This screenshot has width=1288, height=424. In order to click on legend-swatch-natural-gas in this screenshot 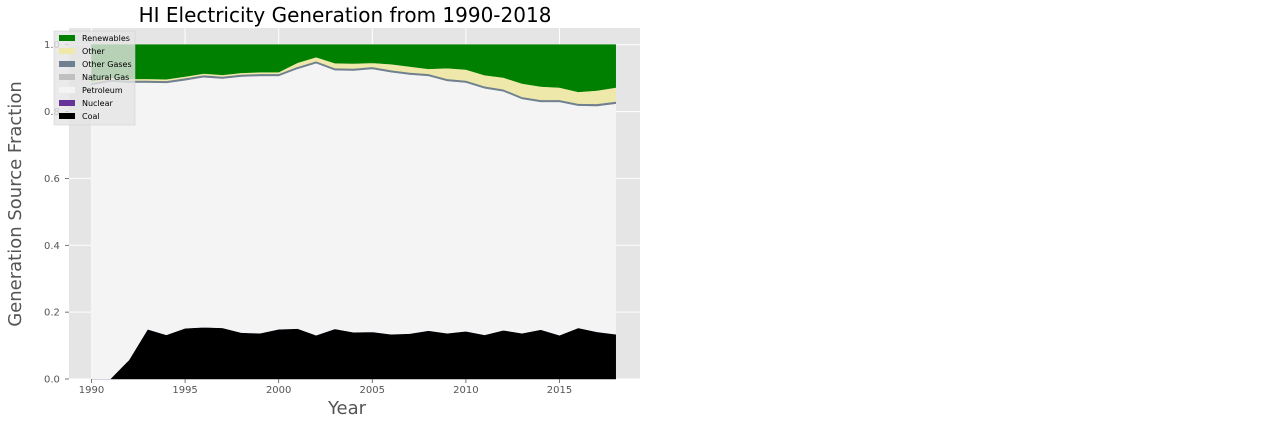, I will do `click(67, 77)`.